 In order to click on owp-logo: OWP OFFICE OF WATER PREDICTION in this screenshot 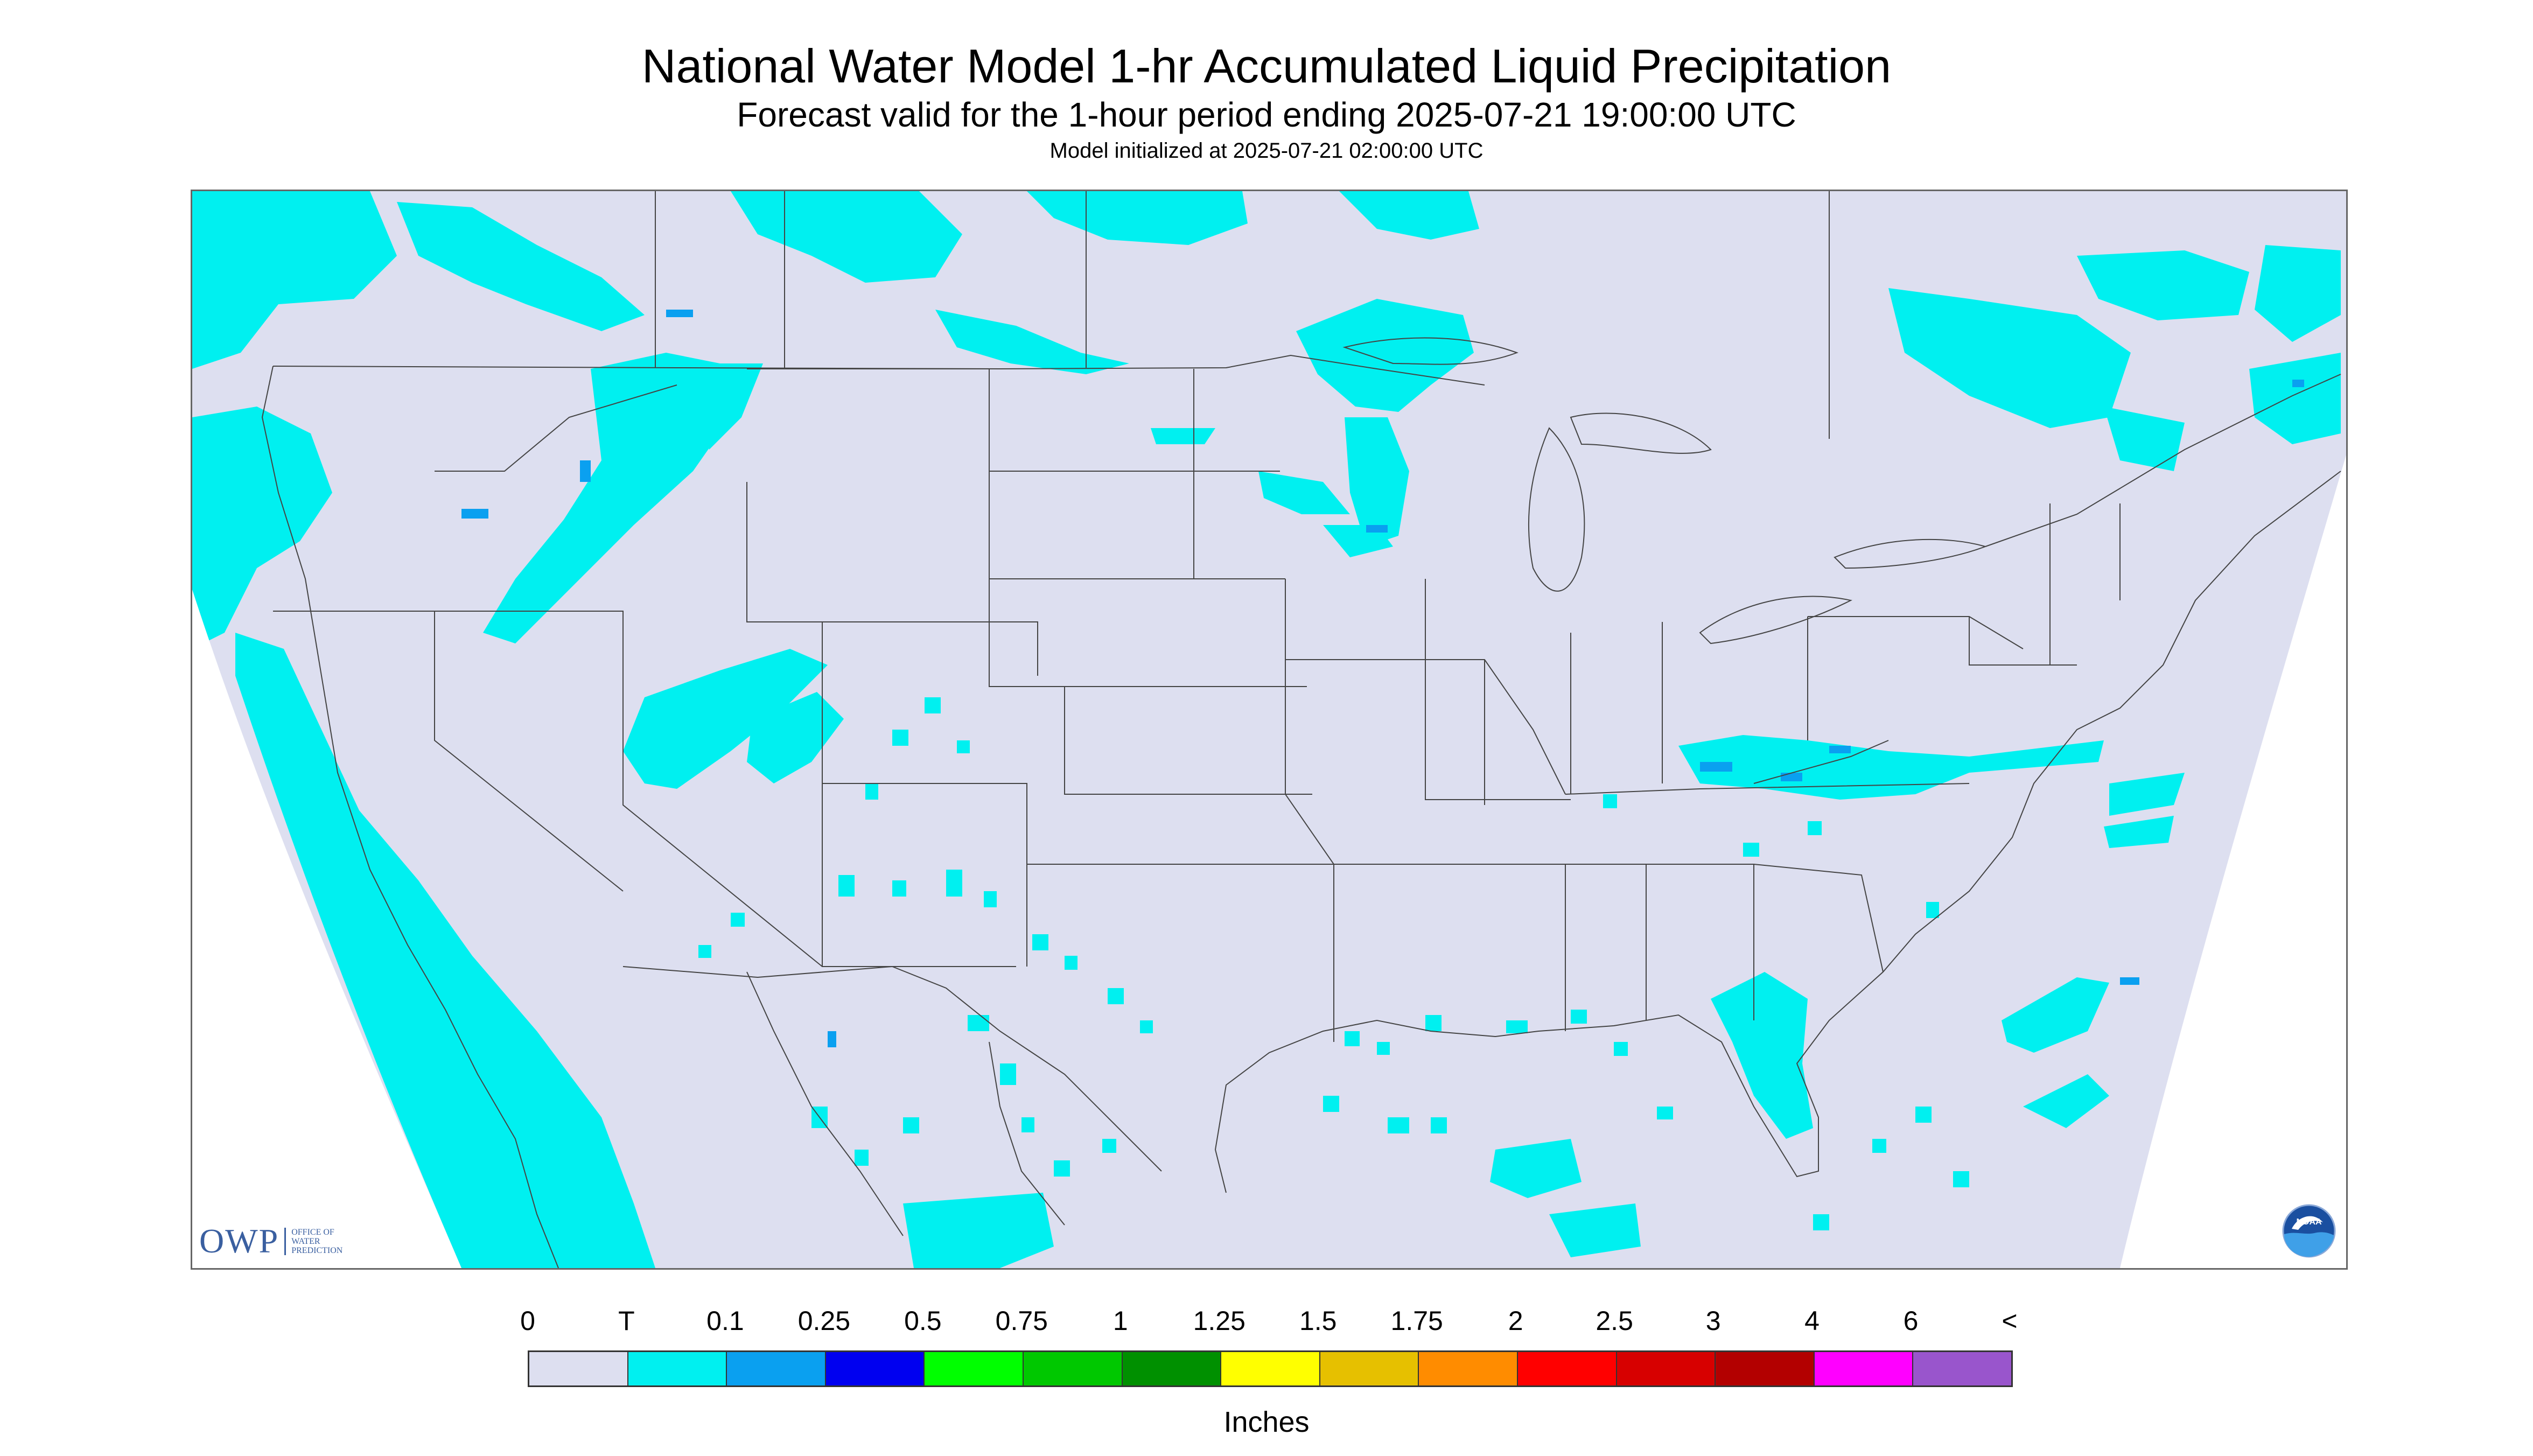, I will do `click(270, 1241)`.